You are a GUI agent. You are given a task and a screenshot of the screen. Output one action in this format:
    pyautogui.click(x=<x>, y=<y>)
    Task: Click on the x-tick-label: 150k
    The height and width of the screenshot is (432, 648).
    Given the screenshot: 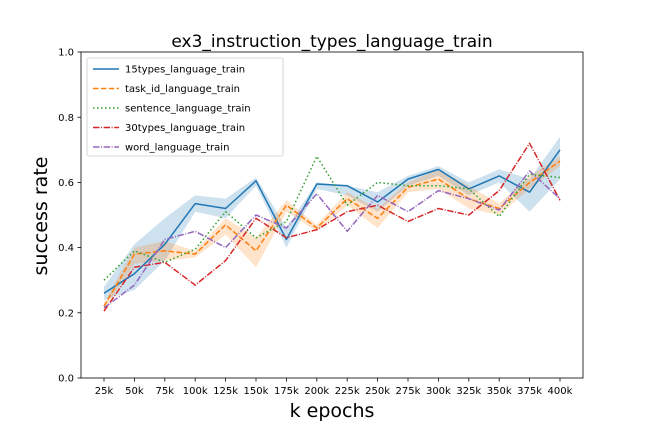 What is the action you would take?
    pyautogui.click(x=256, y=391)
    